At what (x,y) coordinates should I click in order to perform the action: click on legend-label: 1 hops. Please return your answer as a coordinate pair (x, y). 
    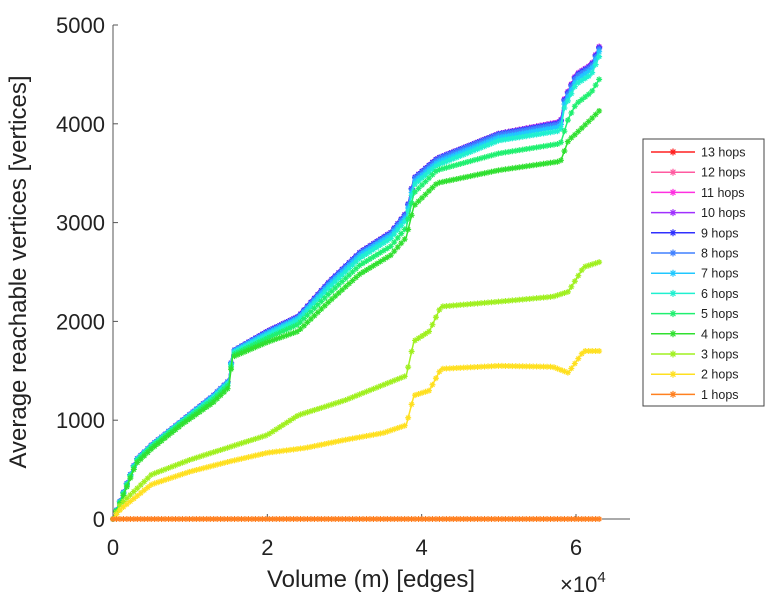
    Looking at the image, I should click on (720, 395).